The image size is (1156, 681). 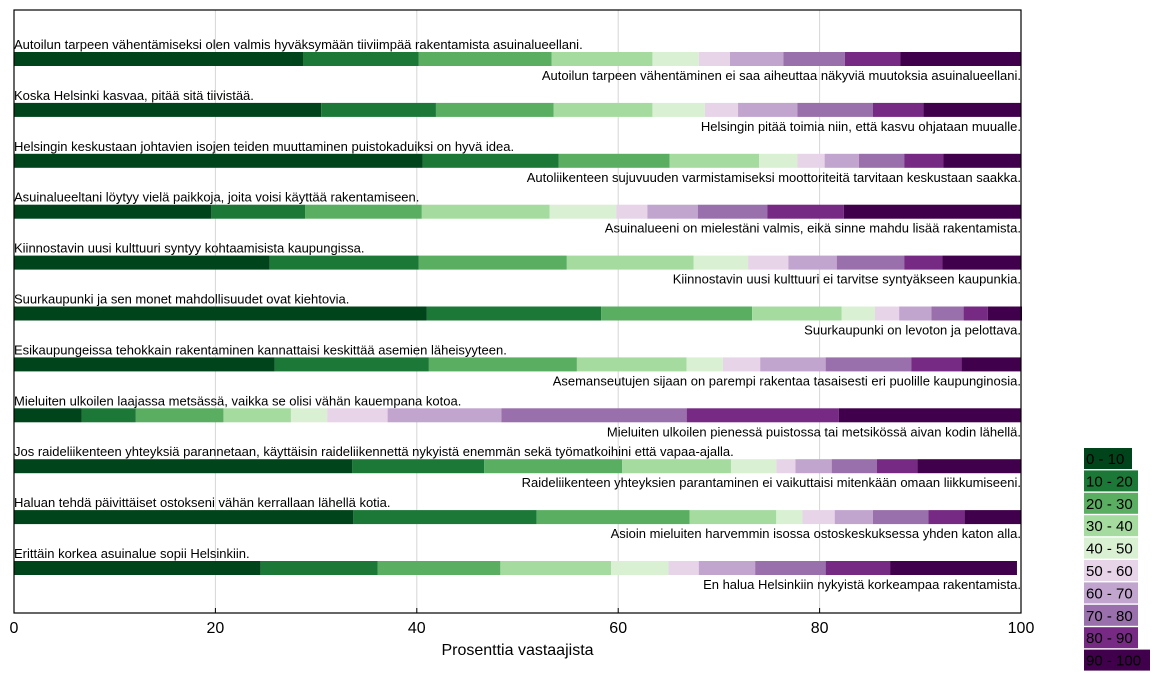 I want to click on x-tick-label: 40, so click(x=417, y=628).